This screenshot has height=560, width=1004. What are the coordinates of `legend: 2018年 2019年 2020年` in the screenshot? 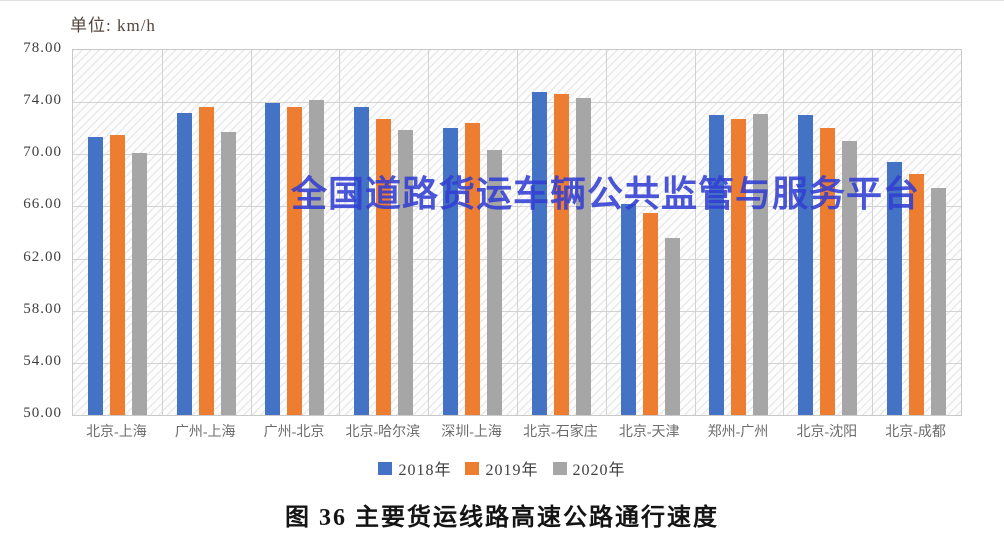 It's located at (502, 468).